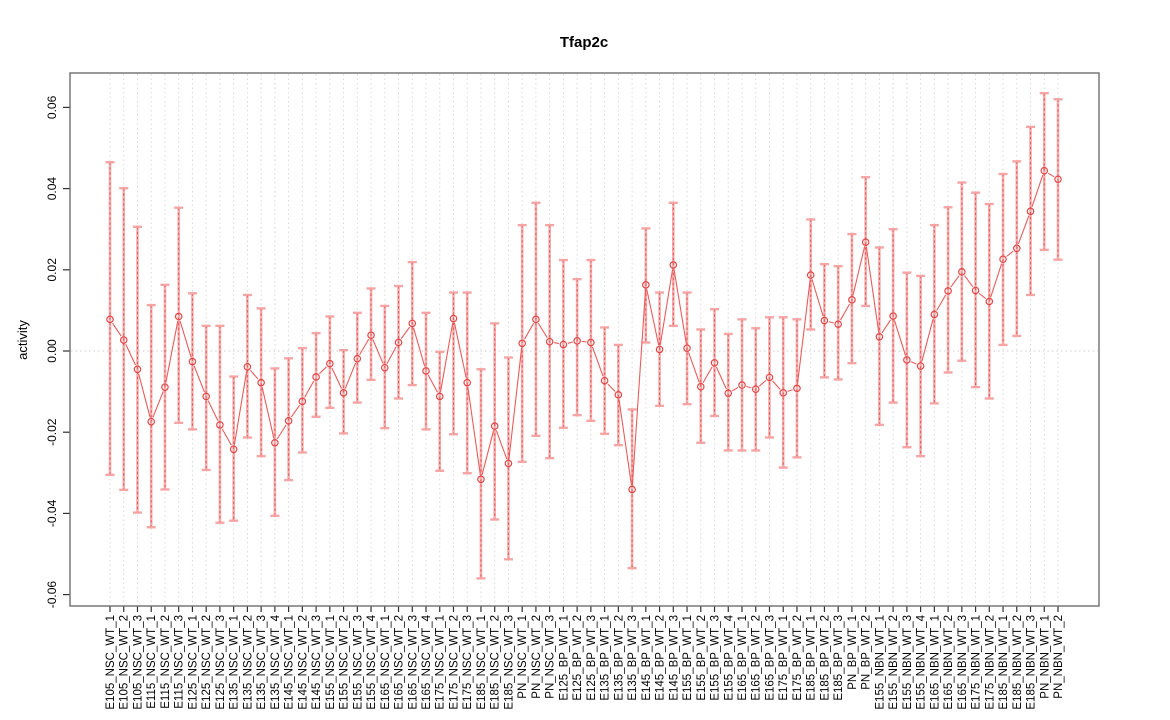  I want to click on chart-title: Tfap2c, so click(584, 42).